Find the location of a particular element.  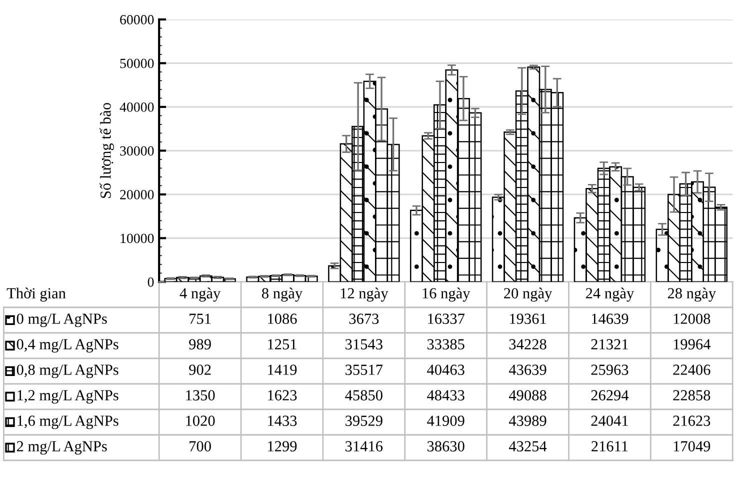

data-label: 34228 is located at coordinates (527, 344).